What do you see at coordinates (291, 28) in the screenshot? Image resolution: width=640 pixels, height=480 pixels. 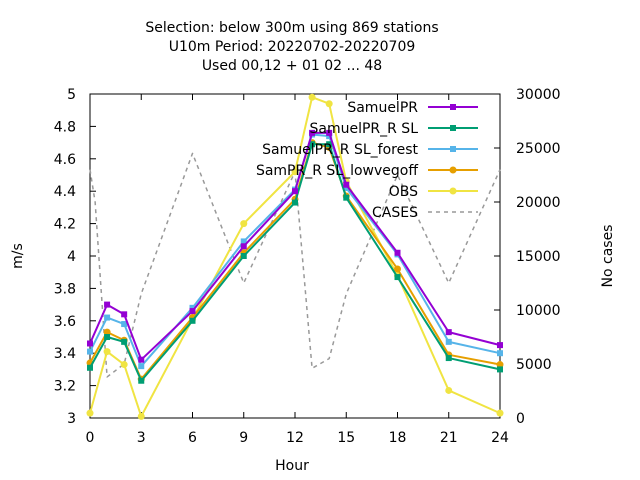 I see `title-line-1: Selection: below 300m using 869 stations` at bounding box center [291, 28].